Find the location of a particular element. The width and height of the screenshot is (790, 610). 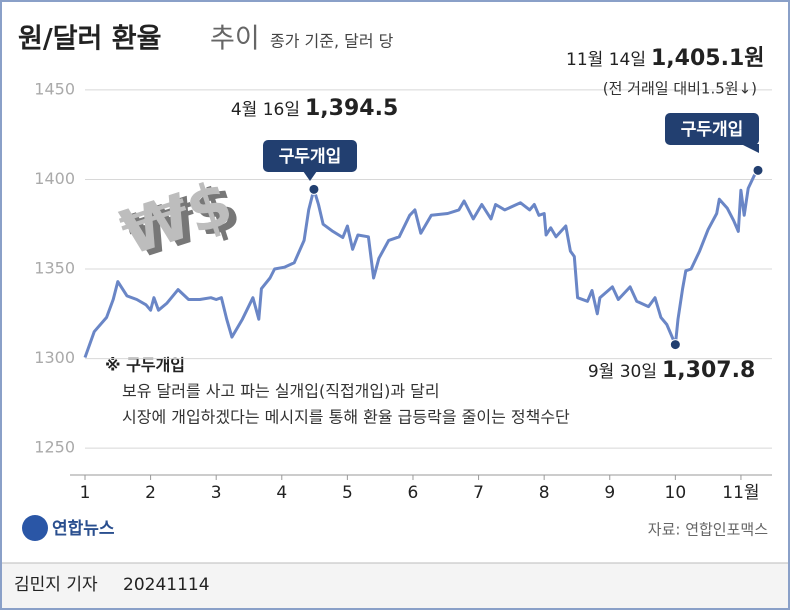

y-tick-label: 1400 is located at coordinates (54, 178).